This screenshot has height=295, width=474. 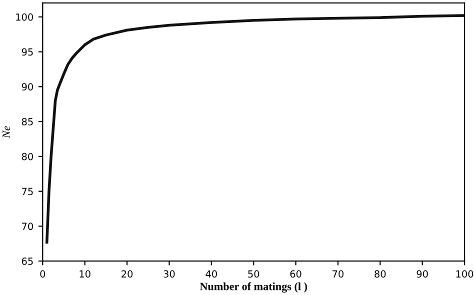 I want to click on x-tick-label: 100, so click(x=465, y=274).